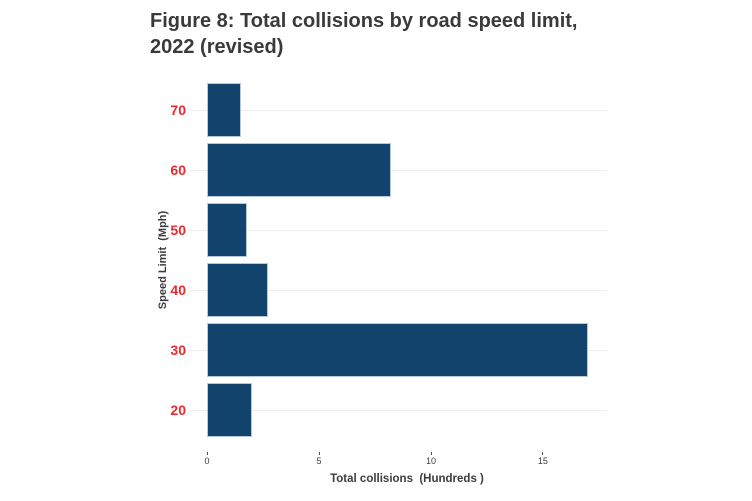  What do you see at coordinates (178, 110) in the screenshot?
I see `y-tick-label-70: 70` at bounding box center [178, 110].